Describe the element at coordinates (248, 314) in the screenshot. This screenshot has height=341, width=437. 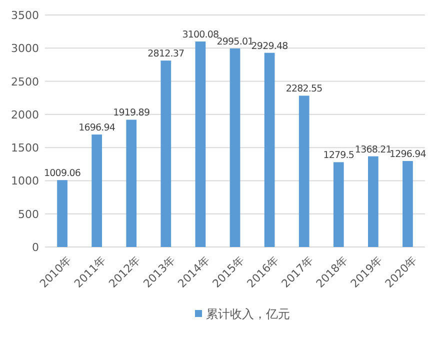
I see `legend-label: 累计收入，亿元` at that location.